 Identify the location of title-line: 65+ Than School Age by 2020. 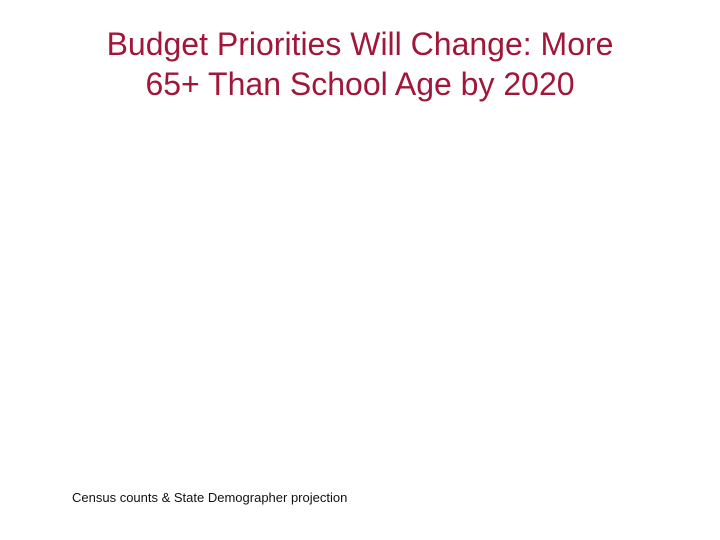
(360, 84).